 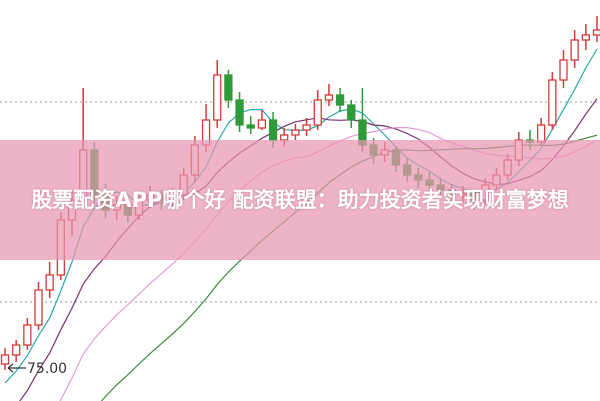 What do you see at coordinates (47, 369) in the screenshot?
I see `price-label: 75.00` at bounding box center [47, 369].